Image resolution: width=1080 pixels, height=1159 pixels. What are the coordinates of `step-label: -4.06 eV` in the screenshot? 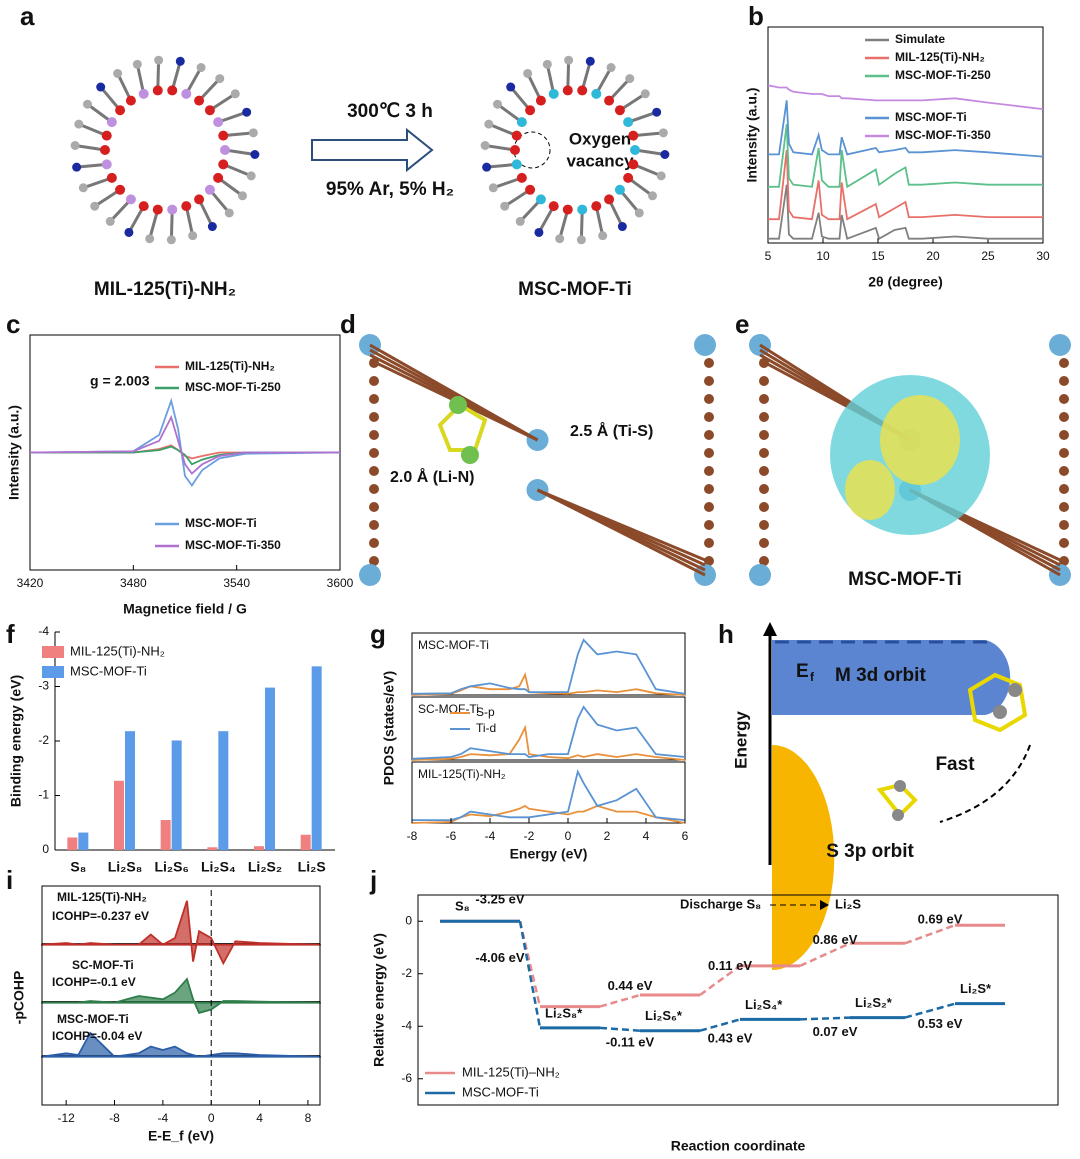 It's located at (499, 957).